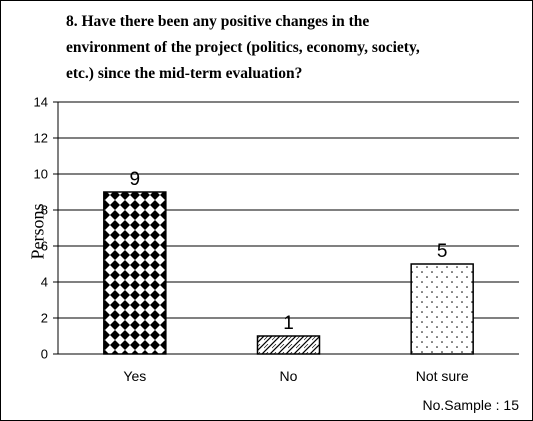 Image resolution: width=533 pixels, height=421 pixels. I want to click on y-tick-label: 6, so click(44, 246).